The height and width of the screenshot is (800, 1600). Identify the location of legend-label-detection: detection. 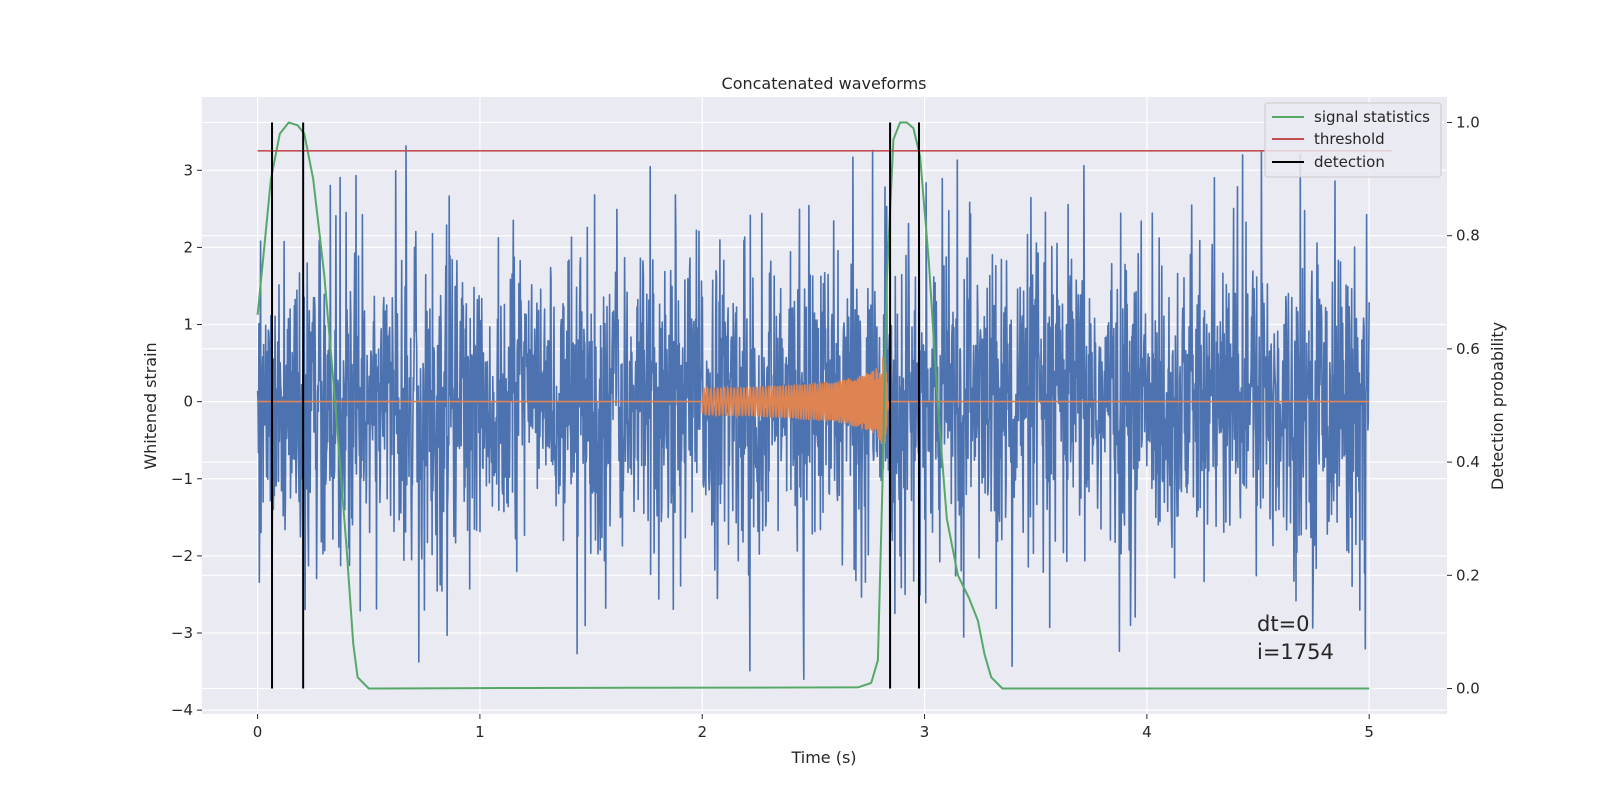
(1349, 162).